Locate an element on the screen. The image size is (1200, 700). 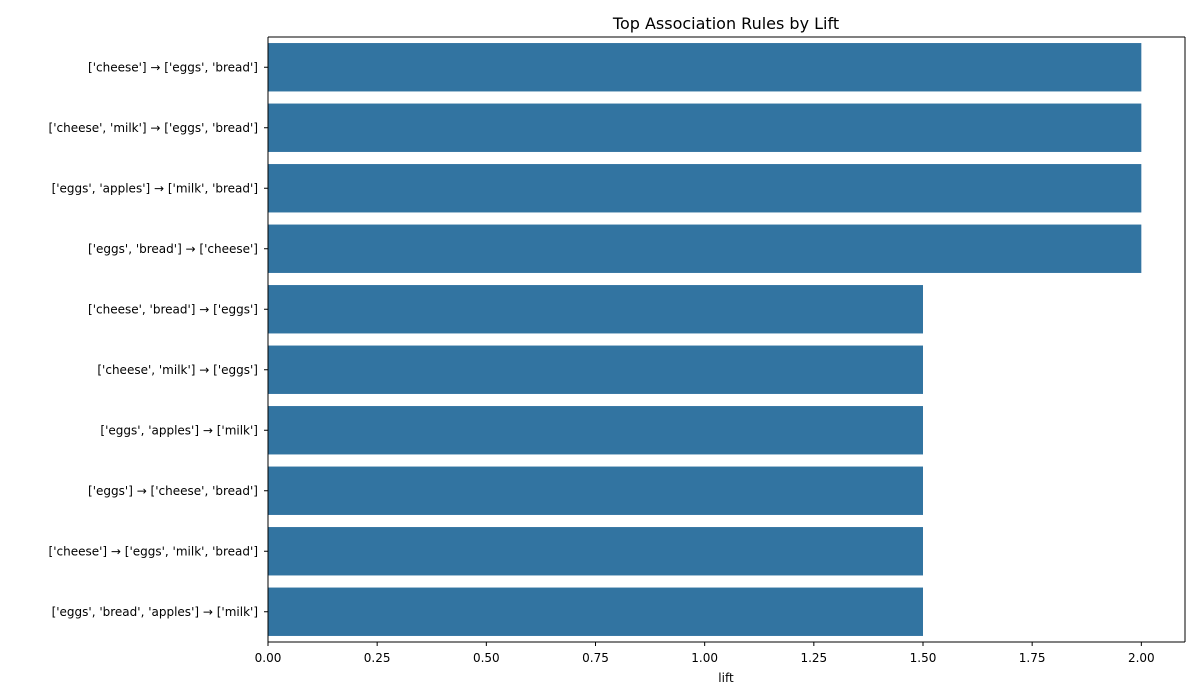
x-tick-label-1: 0.25 is located at coordinates (377, 658).